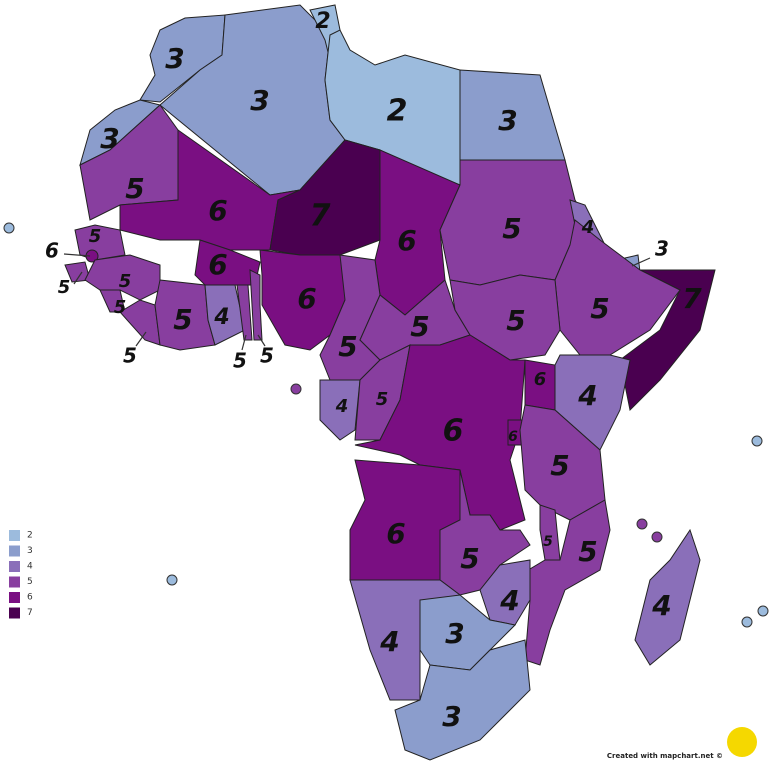 The width and height of the screenshot is (769, 767). What do you see at coordinates (30, 598) in the screenshot?
I see `legend-label: 6` at bounding box center [30, 598].